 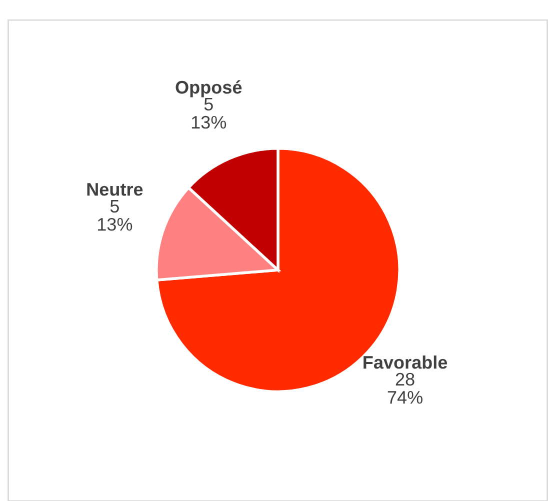 I want to click on slice-label: Opposé, so click(x=209, y=89).